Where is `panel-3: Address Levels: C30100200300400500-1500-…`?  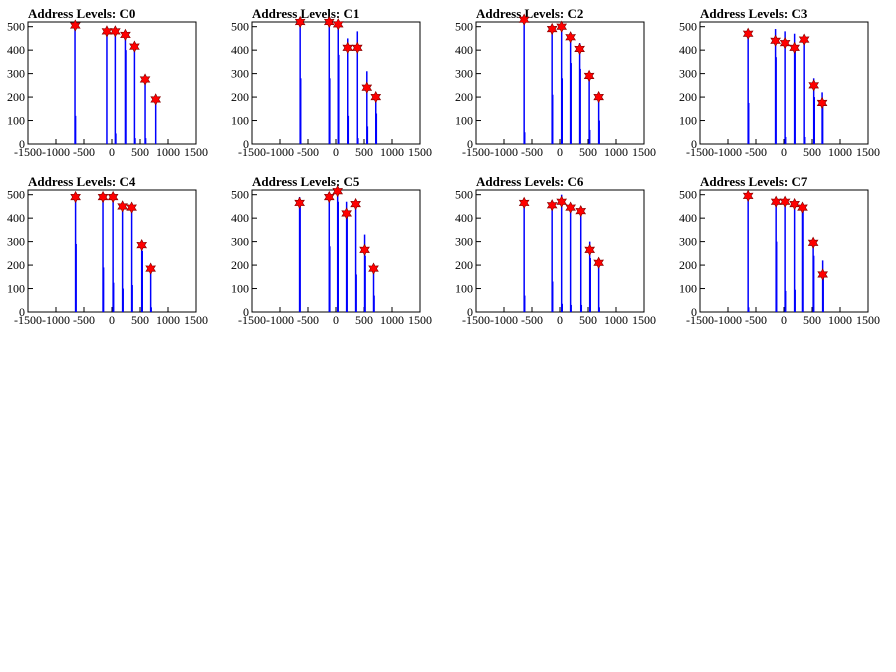 panel-3: Address Levels: C30100200300400500-1500-… is located at coordinates (779, 82).